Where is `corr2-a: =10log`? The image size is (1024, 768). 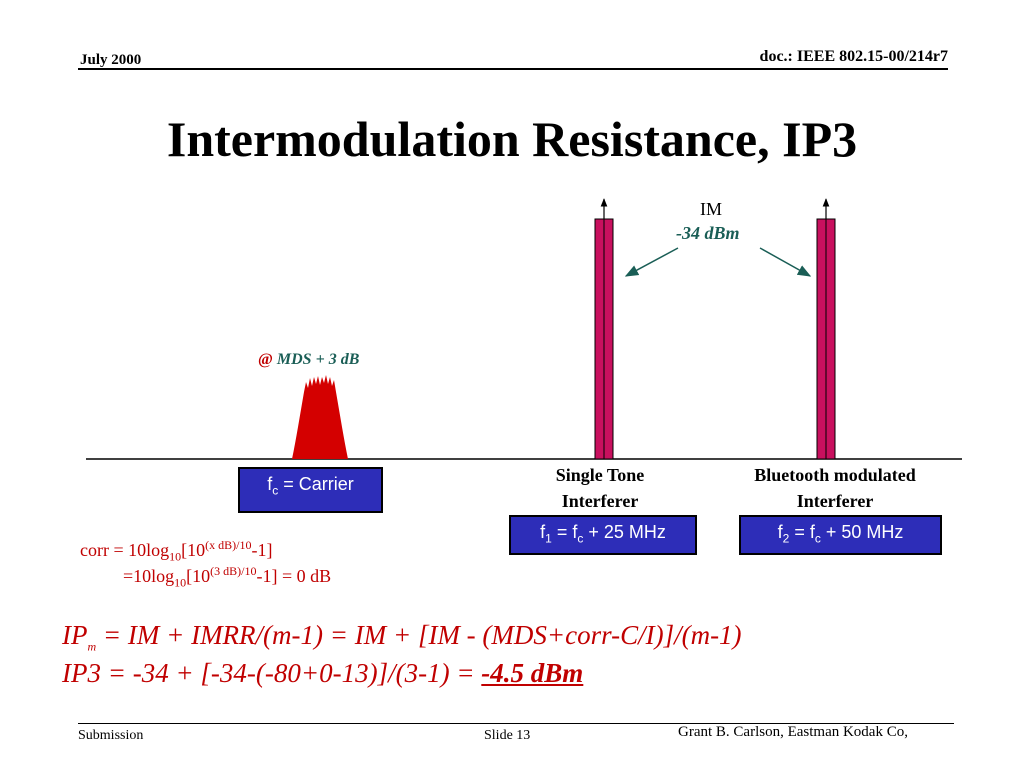
corr2-a: =10log is located at coordinates (149, 576).